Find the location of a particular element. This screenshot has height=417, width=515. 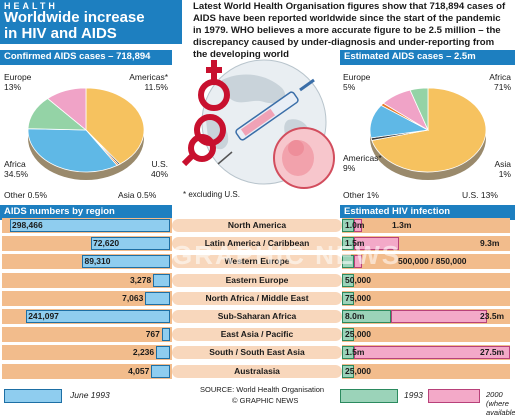

hiv-2000-value: 1.3m is located at coordinates (402, 225).